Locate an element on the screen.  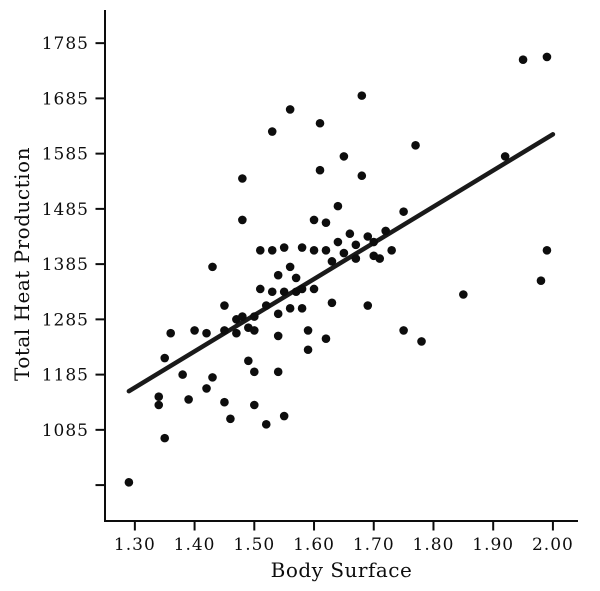
x-tick-label: 1.60 is located at coordinates (314, 545).